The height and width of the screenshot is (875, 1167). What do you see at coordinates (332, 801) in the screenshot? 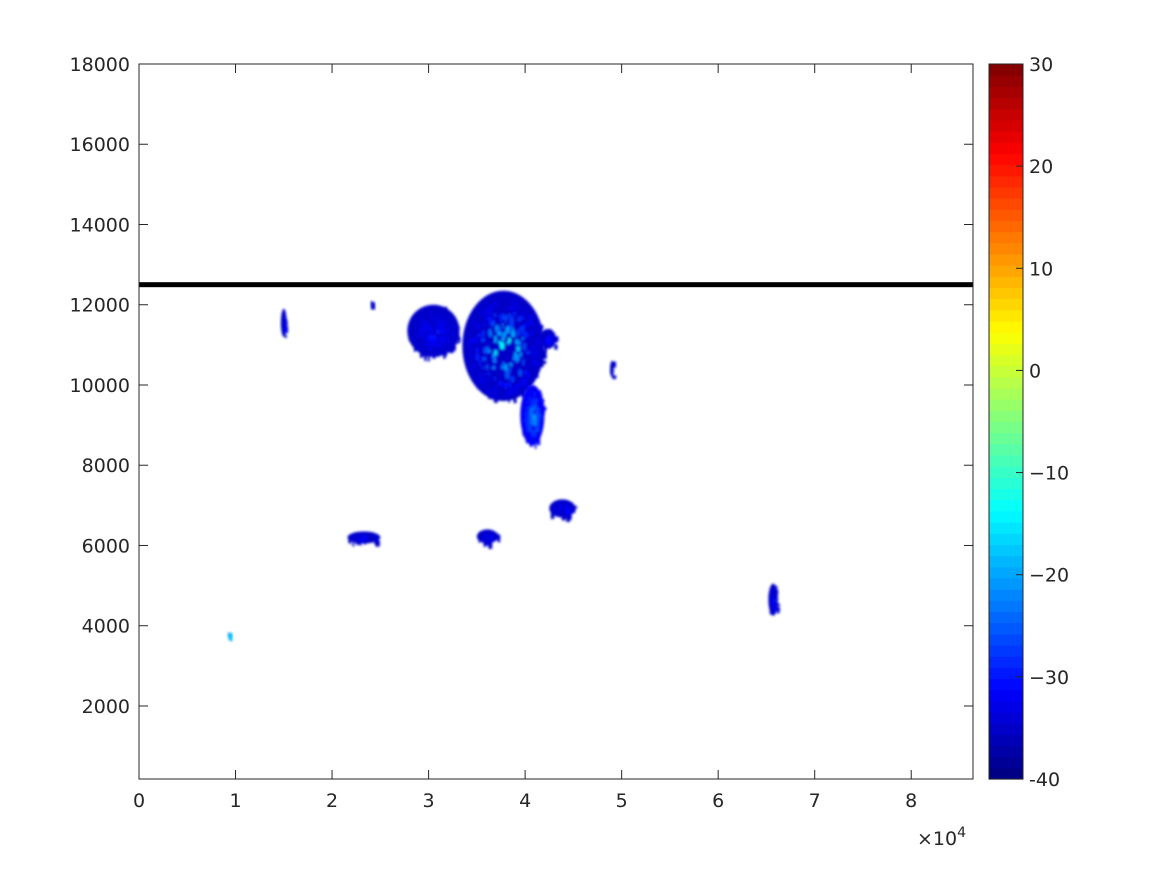
I see `x-tick-label: 2` at bounding box center [332, 801].